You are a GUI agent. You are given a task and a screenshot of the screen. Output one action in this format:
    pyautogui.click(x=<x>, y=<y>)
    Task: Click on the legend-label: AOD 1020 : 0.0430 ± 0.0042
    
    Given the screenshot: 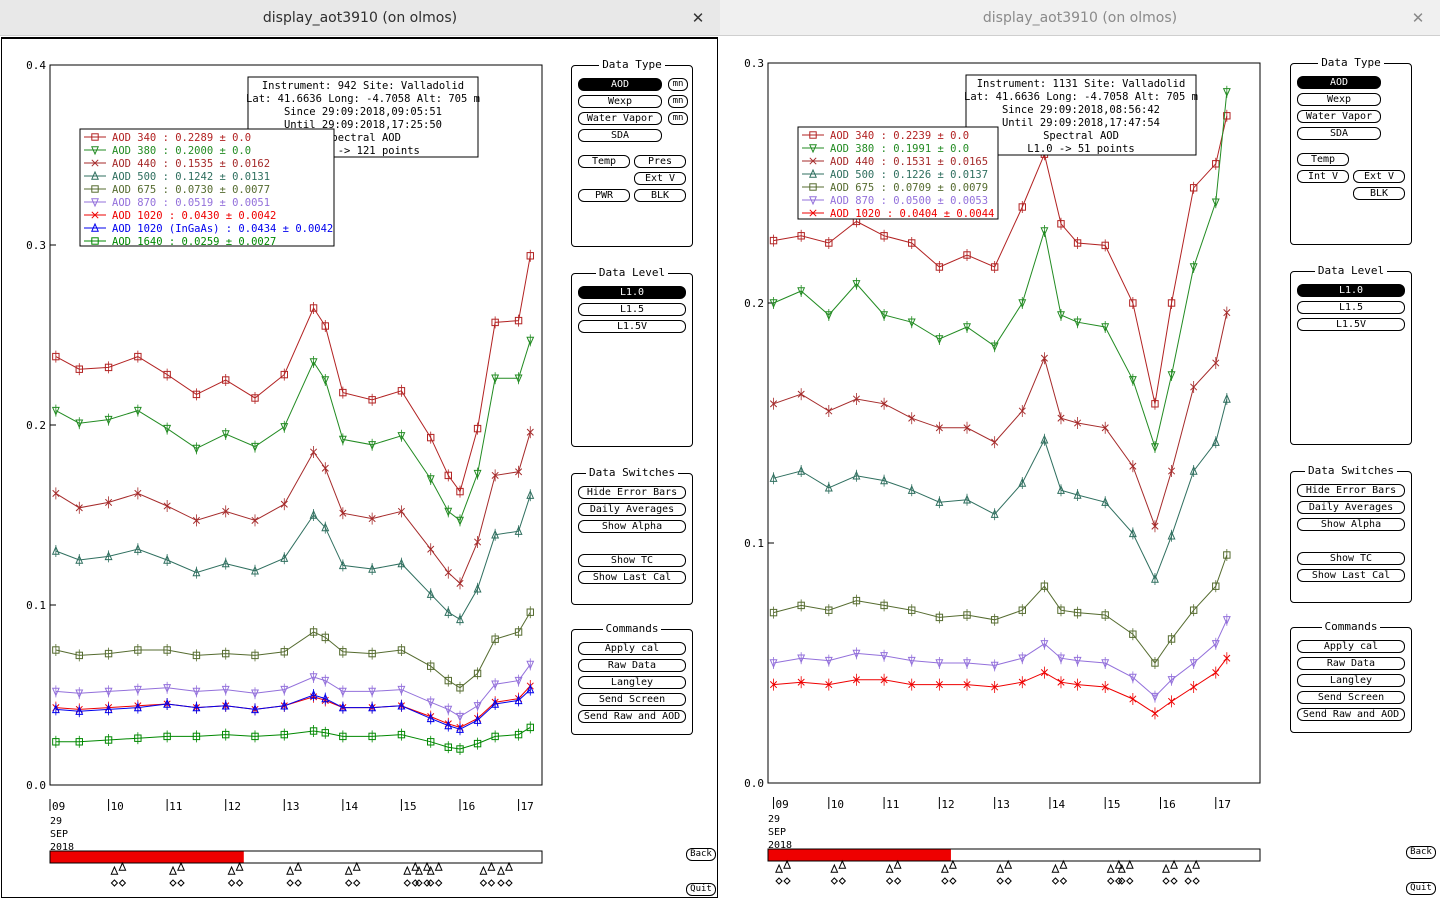 What is the action you would take?
    pyautogui.click(x=194, y=216)
    